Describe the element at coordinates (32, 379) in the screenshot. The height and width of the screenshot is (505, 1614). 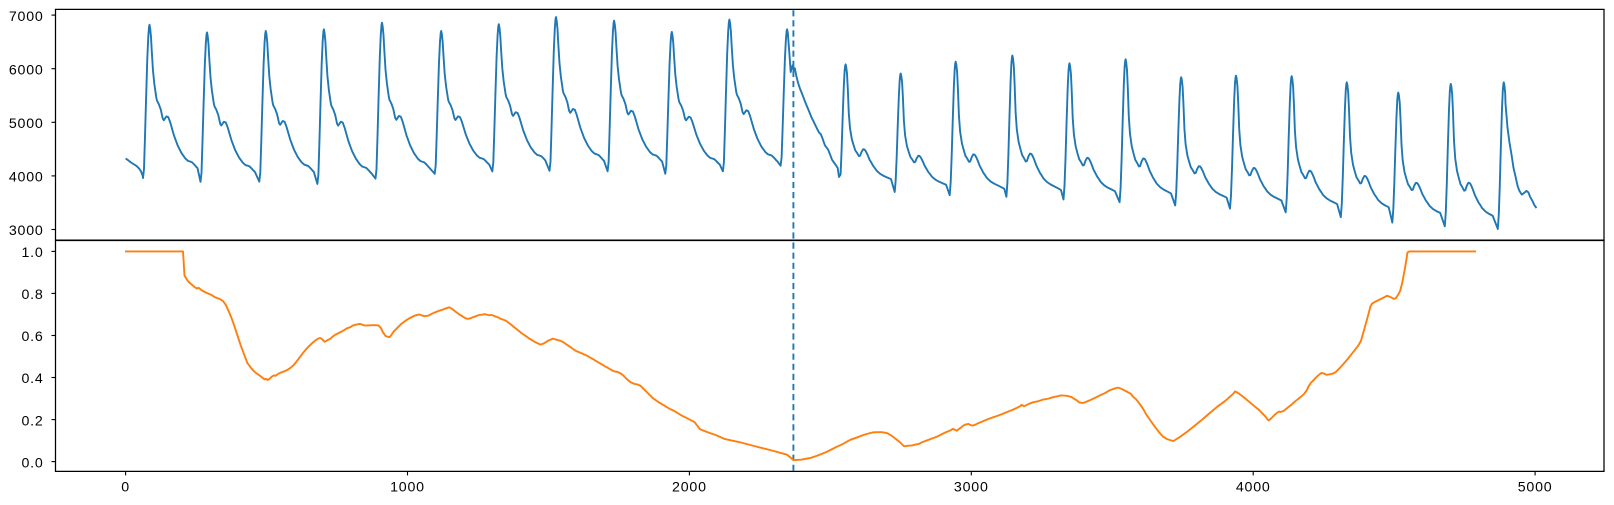
I see `svg-text: 0.4` at that location.